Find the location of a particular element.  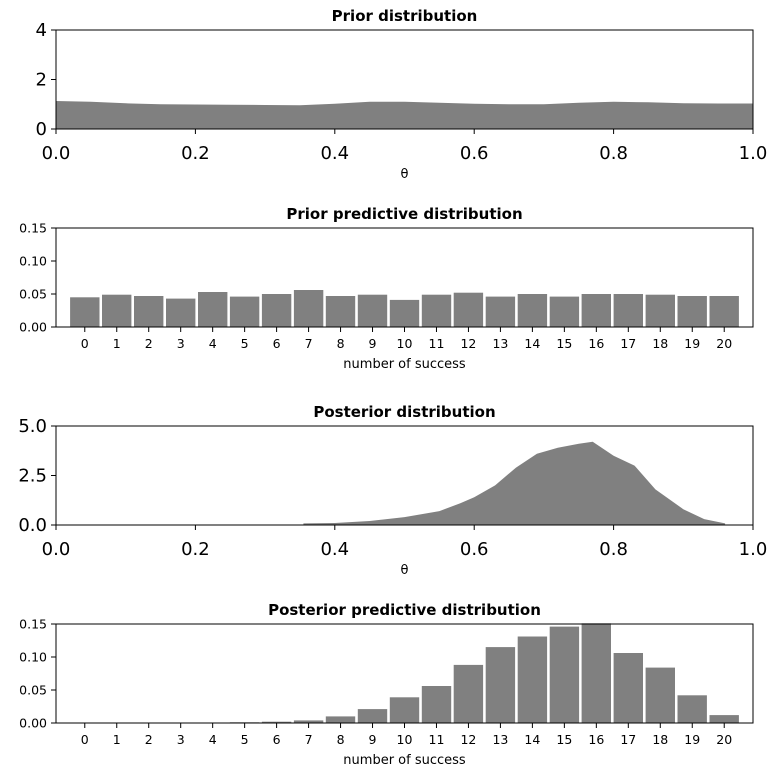

chart0-x-tick-label: 0.2 is located at coordinates (195, 153).